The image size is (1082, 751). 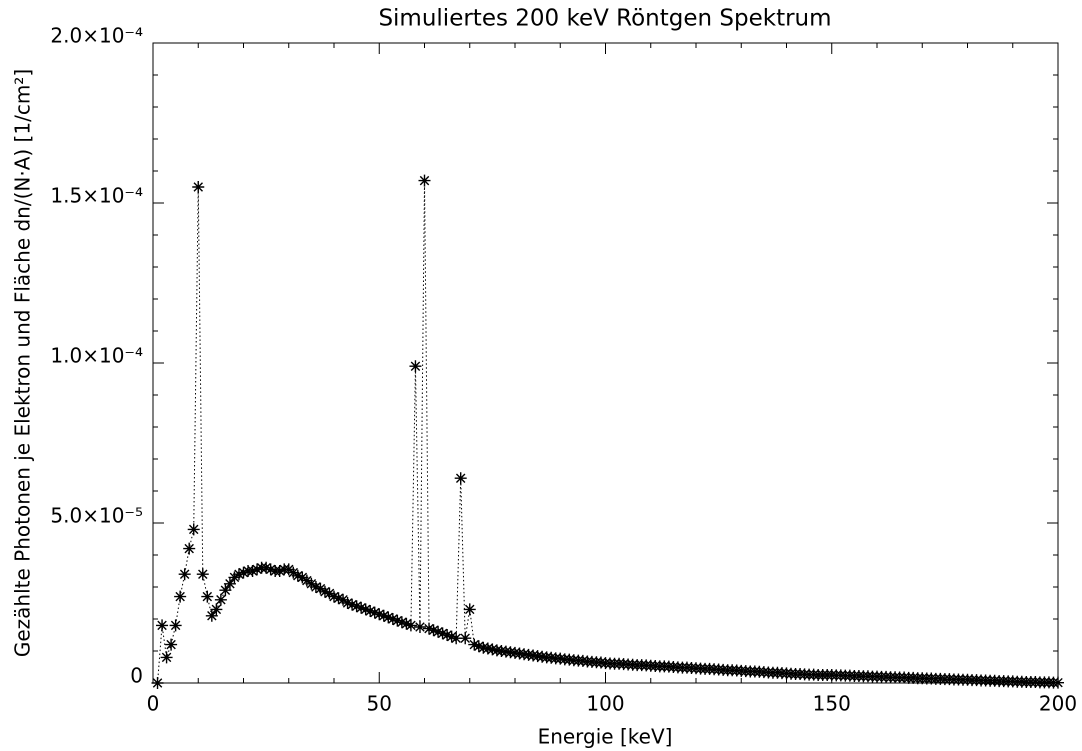 I want to click on y-tick-label: 1.0×10⁻⁴, so click(x=96, y=356).